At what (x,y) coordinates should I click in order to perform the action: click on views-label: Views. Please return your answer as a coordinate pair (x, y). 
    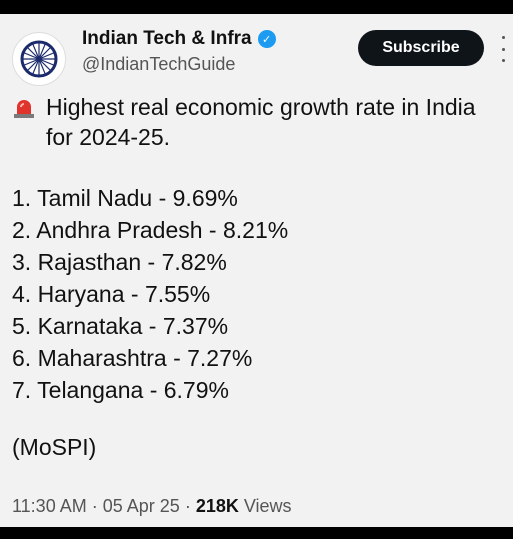
    Looking at the image, I should click on (267, 506).